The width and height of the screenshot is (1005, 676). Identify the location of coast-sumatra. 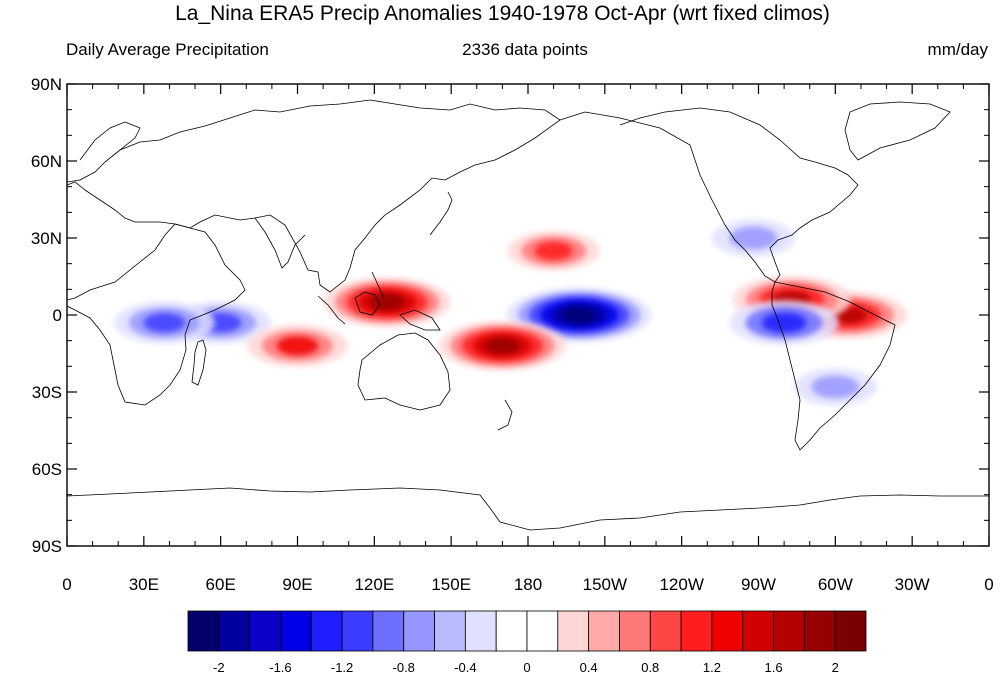
(331, 310).